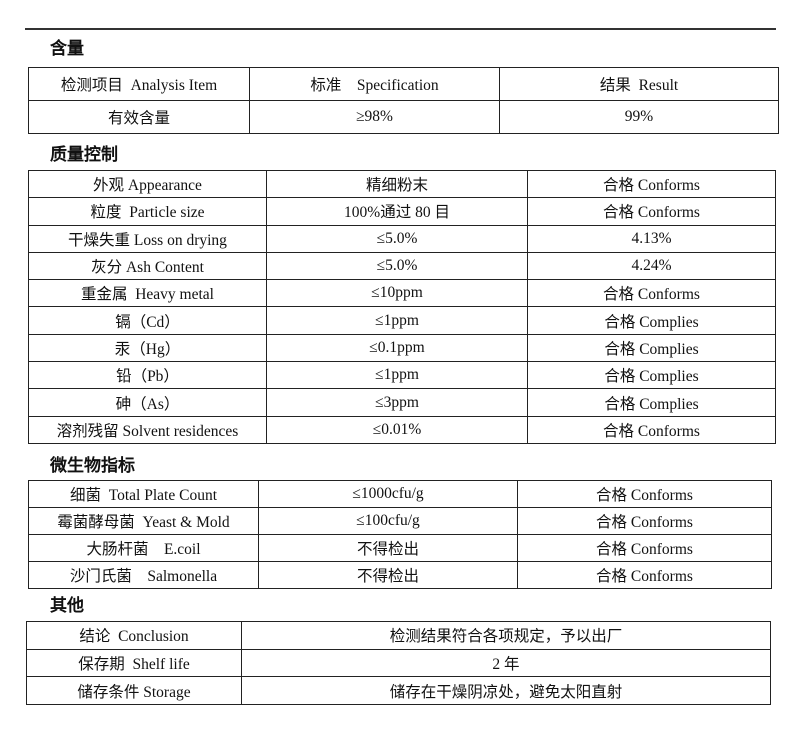  What do you see at coordinates (397, 184) in the screenshot?
I see `table-cell: 精细粉末` at bounding box center [397, 184].